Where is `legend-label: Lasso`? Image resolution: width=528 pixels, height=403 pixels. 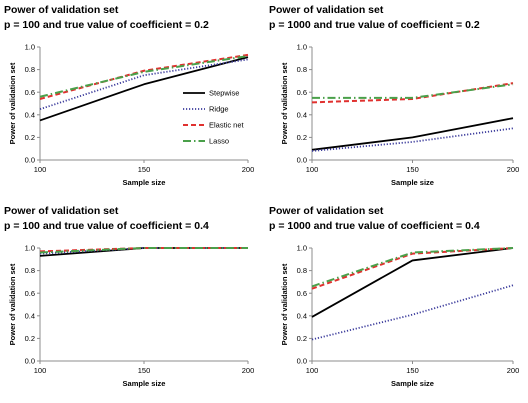
legend-label: Lasso is located at coordinates (219, 141).